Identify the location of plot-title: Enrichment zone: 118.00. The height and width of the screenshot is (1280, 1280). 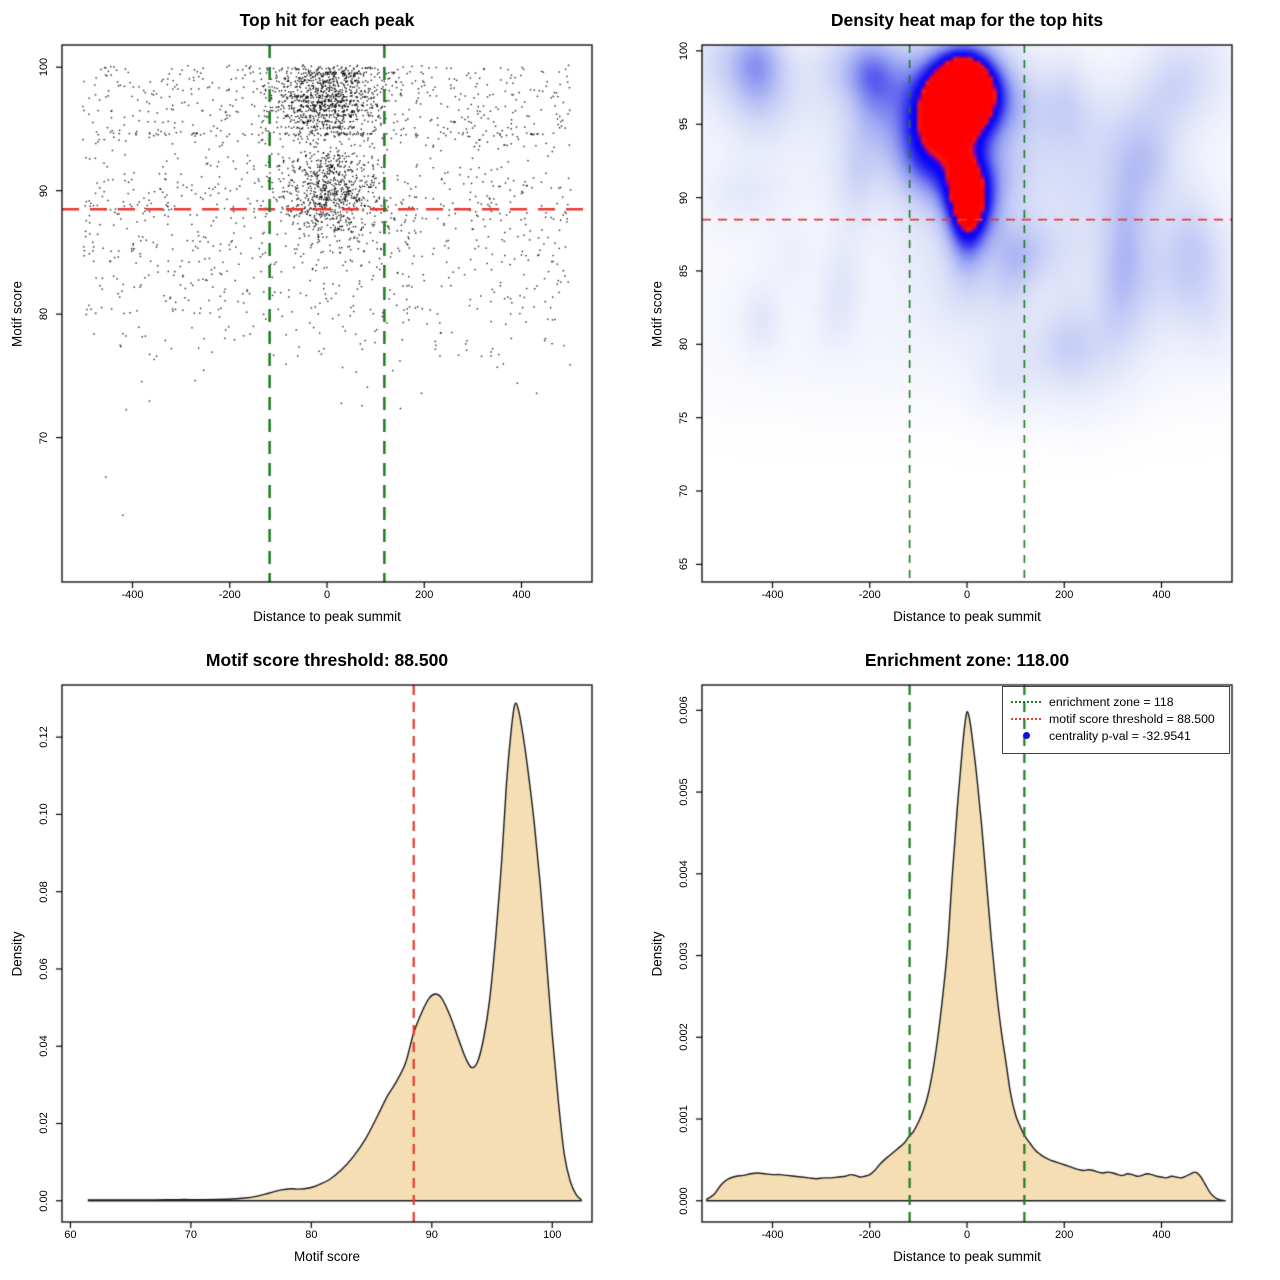
(967, 660).